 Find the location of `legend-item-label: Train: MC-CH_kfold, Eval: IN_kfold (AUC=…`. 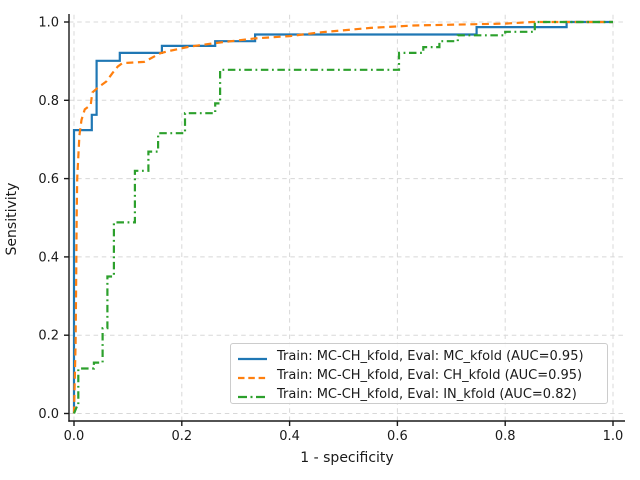

legend-item-label: Train: MC-CH_kfold, Eval: IN_kfold (AUC=… is located at coordinates (427, 394).